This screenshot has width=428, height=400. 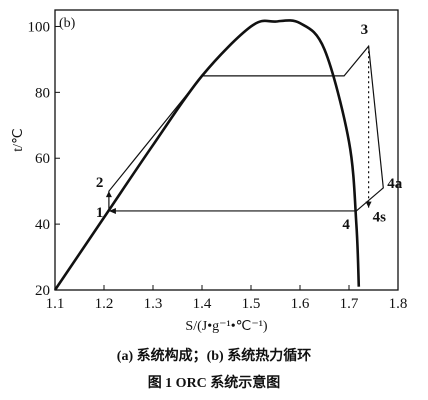 I want to click on panel-label: (b), so click(x=67, y=23).